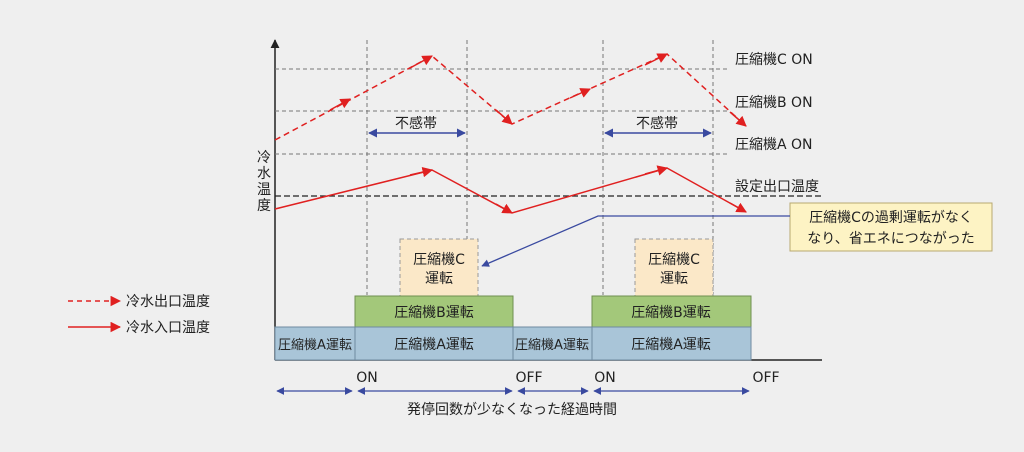  I want to click on deadband-label-1: 不感帯, so click(416, 123).